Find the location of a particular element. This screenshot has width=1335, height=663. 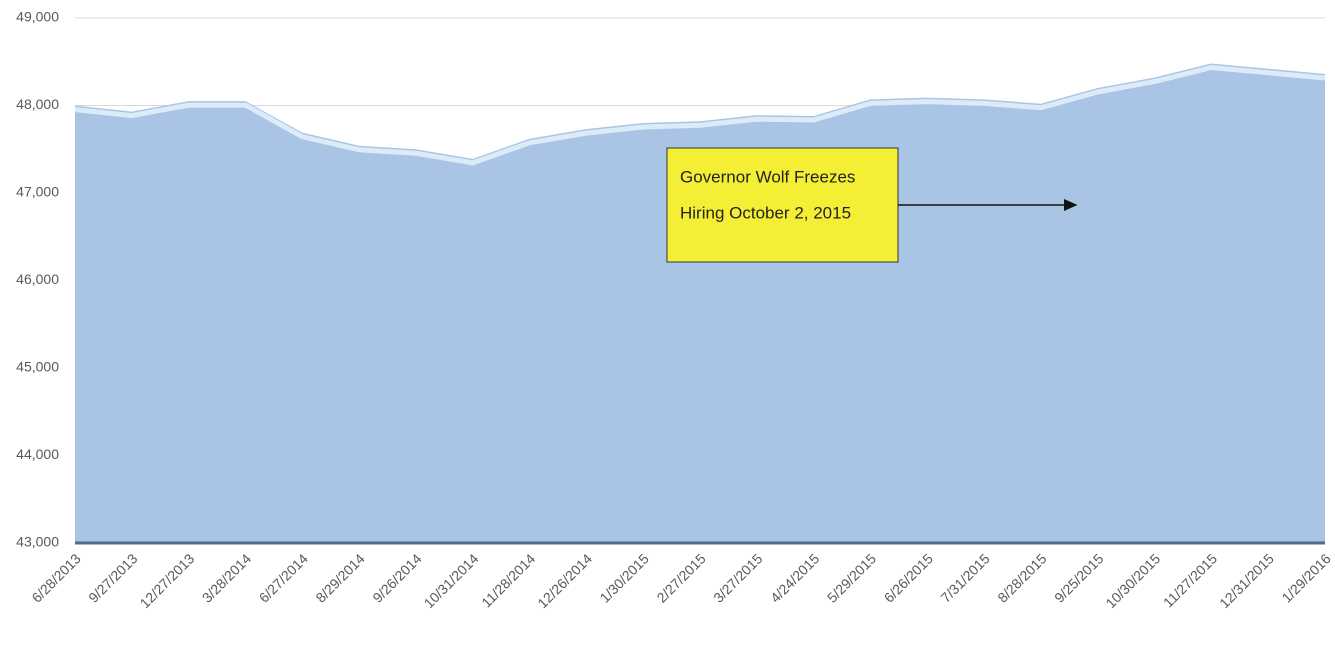

annotation-text: Governor Wolf Freezes is located at coordinates (767, 176).